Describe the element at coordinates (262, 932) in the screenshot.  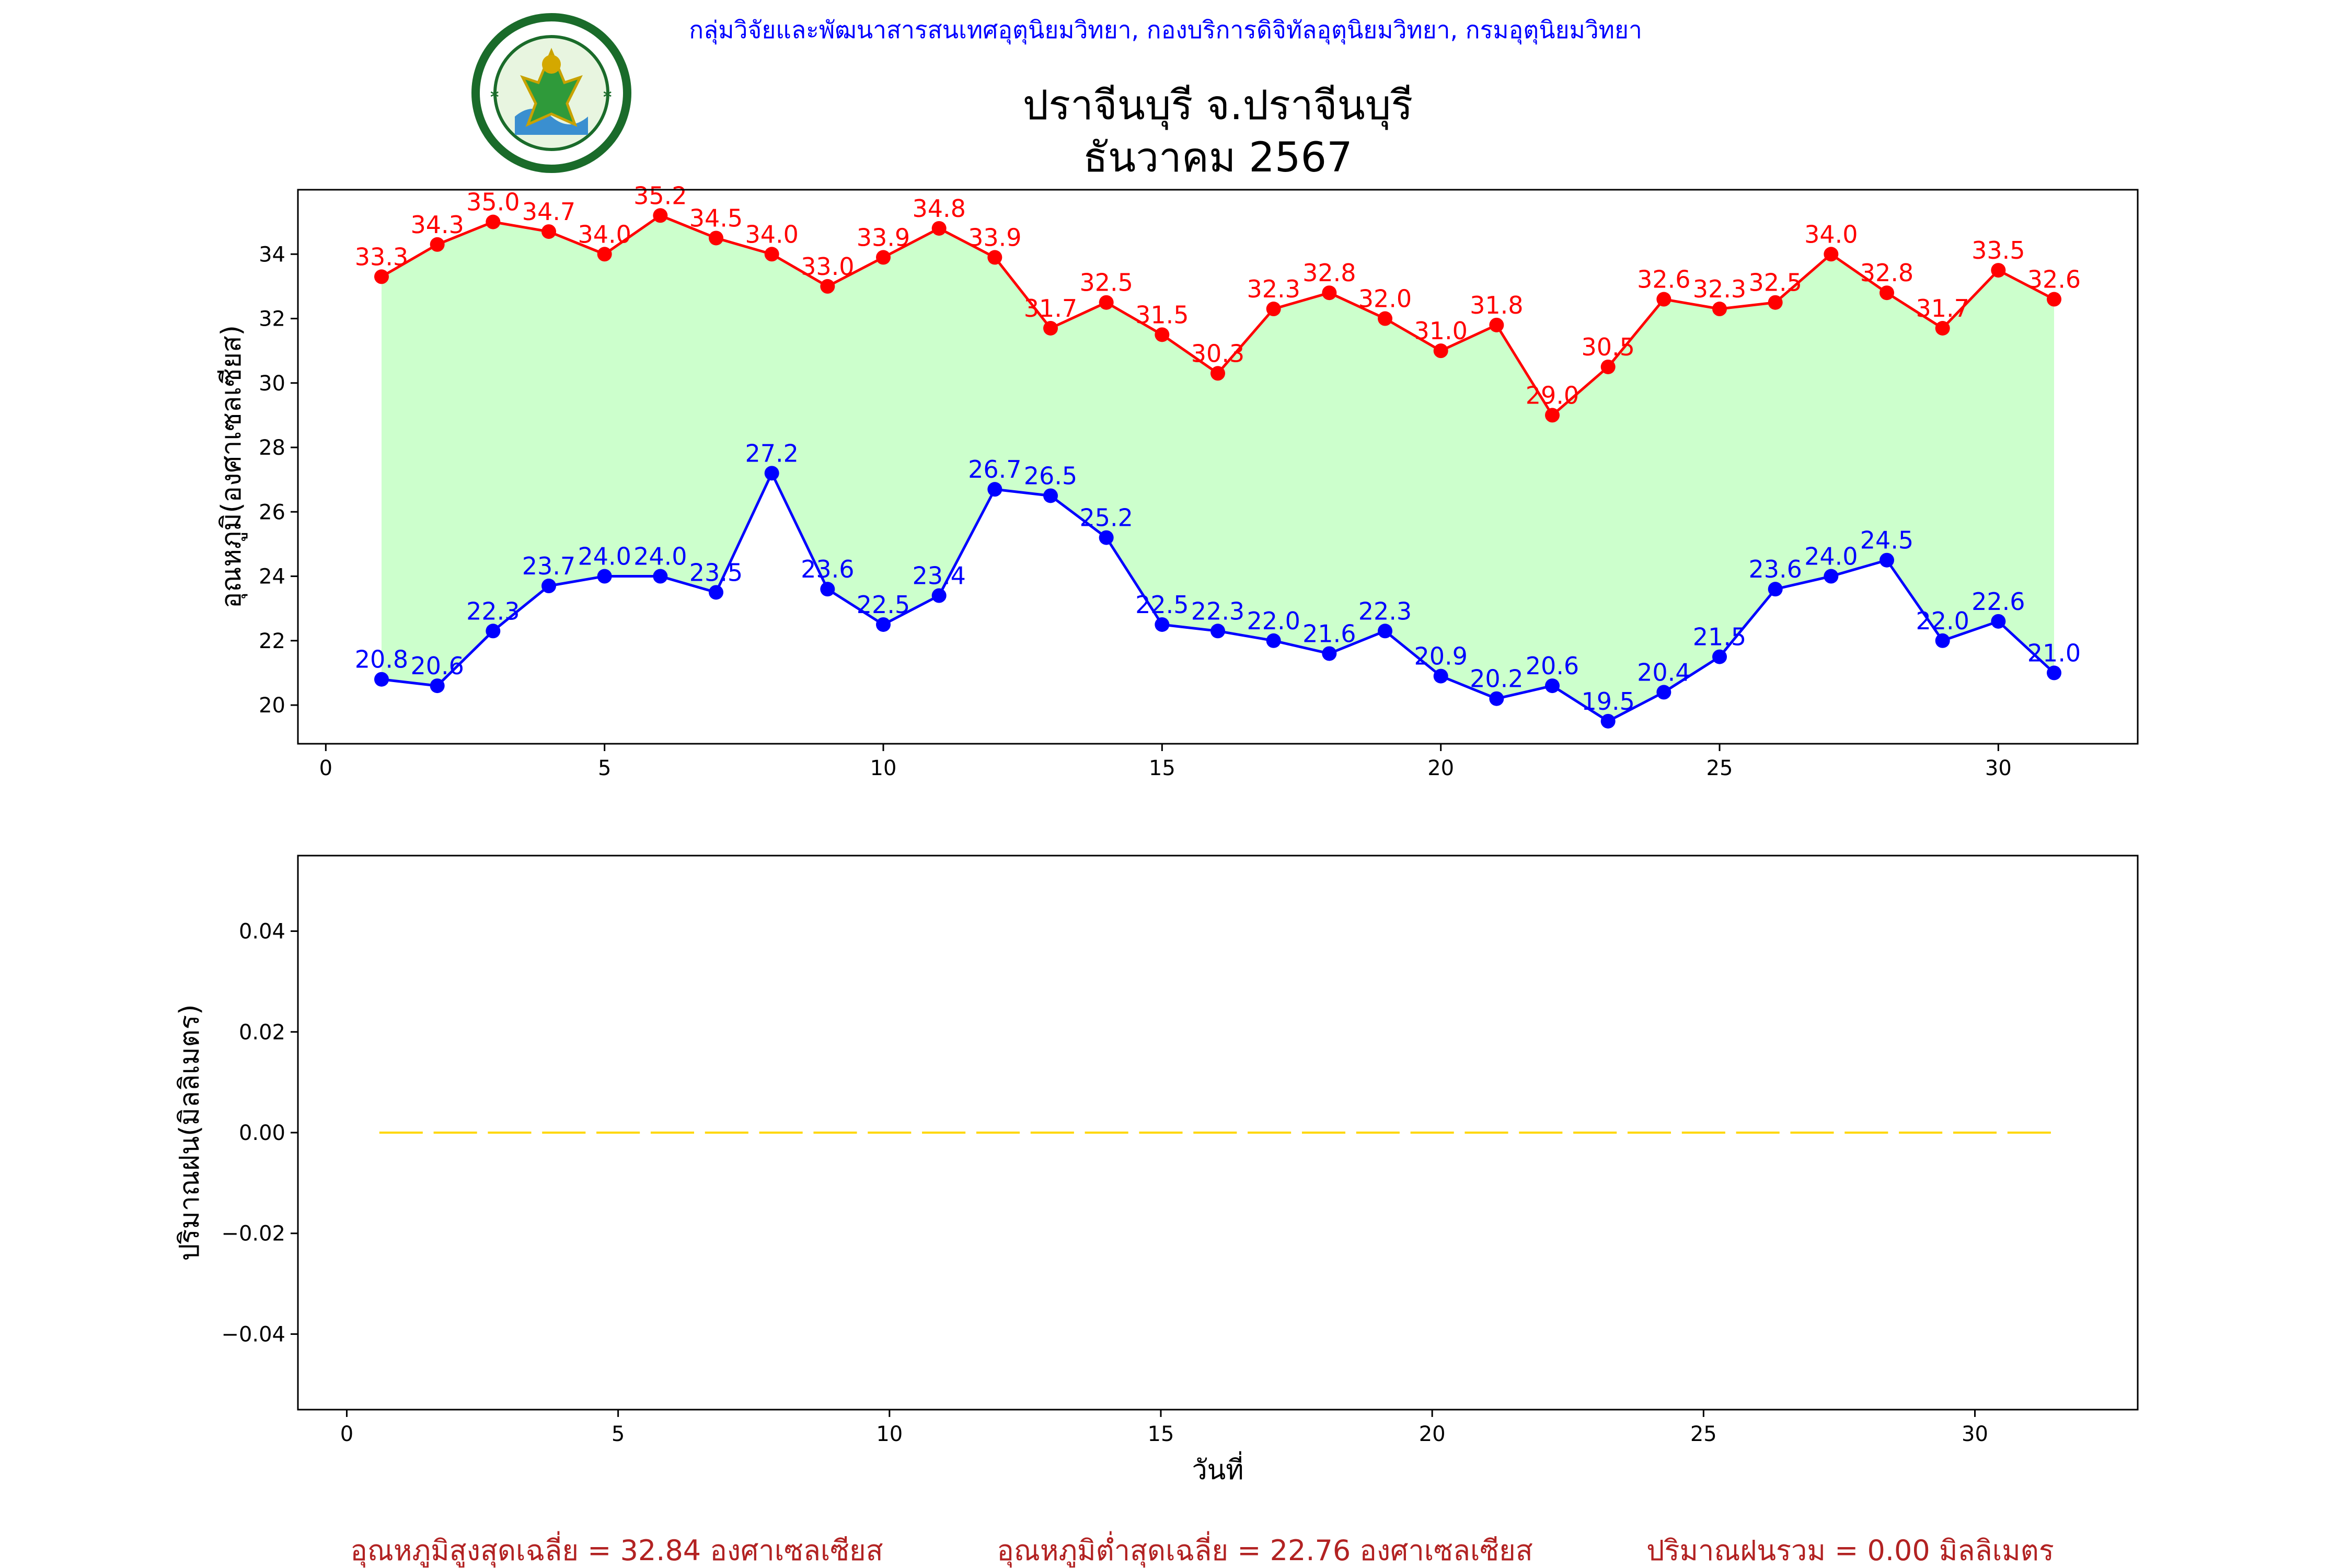
I see `rainfall-y-tick-label: 0.04` at that location.